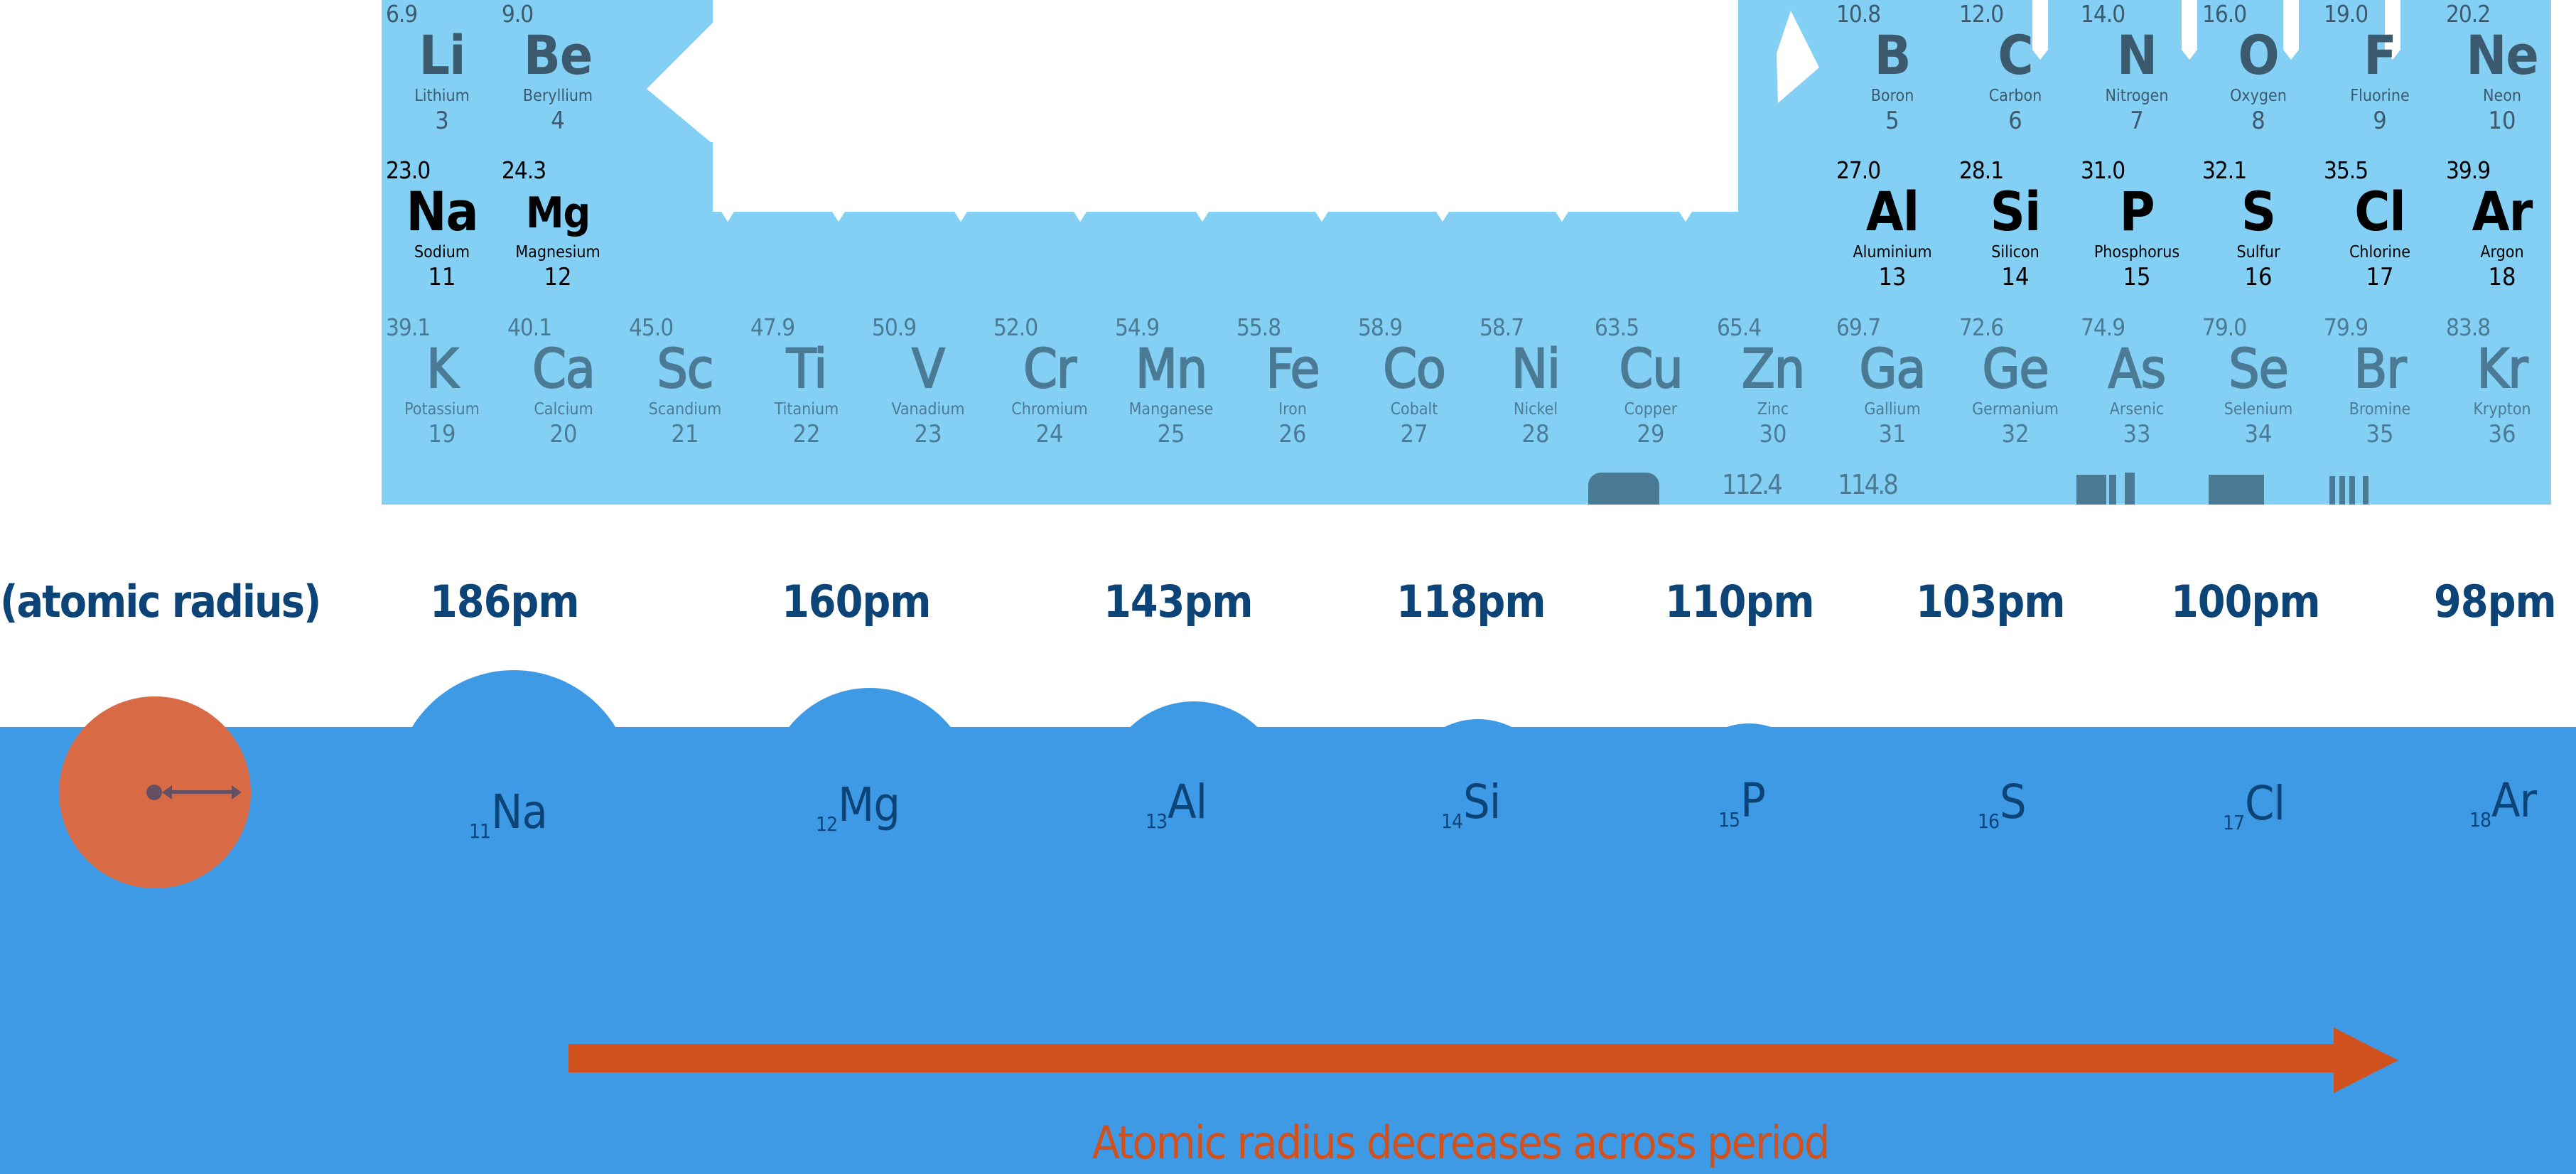 The width and height of the screenshot is (2576, 1174). I want to click on atomic-number: 28, so click(1536, 434).